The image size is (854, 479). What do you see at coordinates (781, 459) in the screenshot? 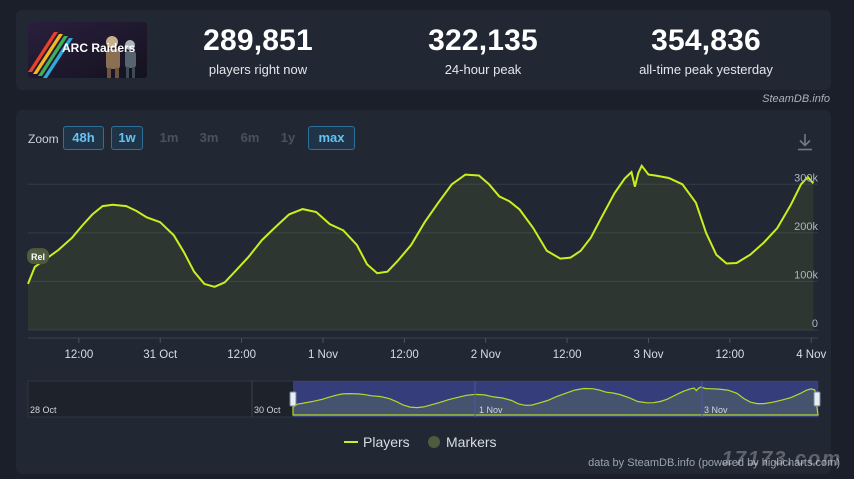
I see `watermark: 17173.com` at bounding box center [781, 459].